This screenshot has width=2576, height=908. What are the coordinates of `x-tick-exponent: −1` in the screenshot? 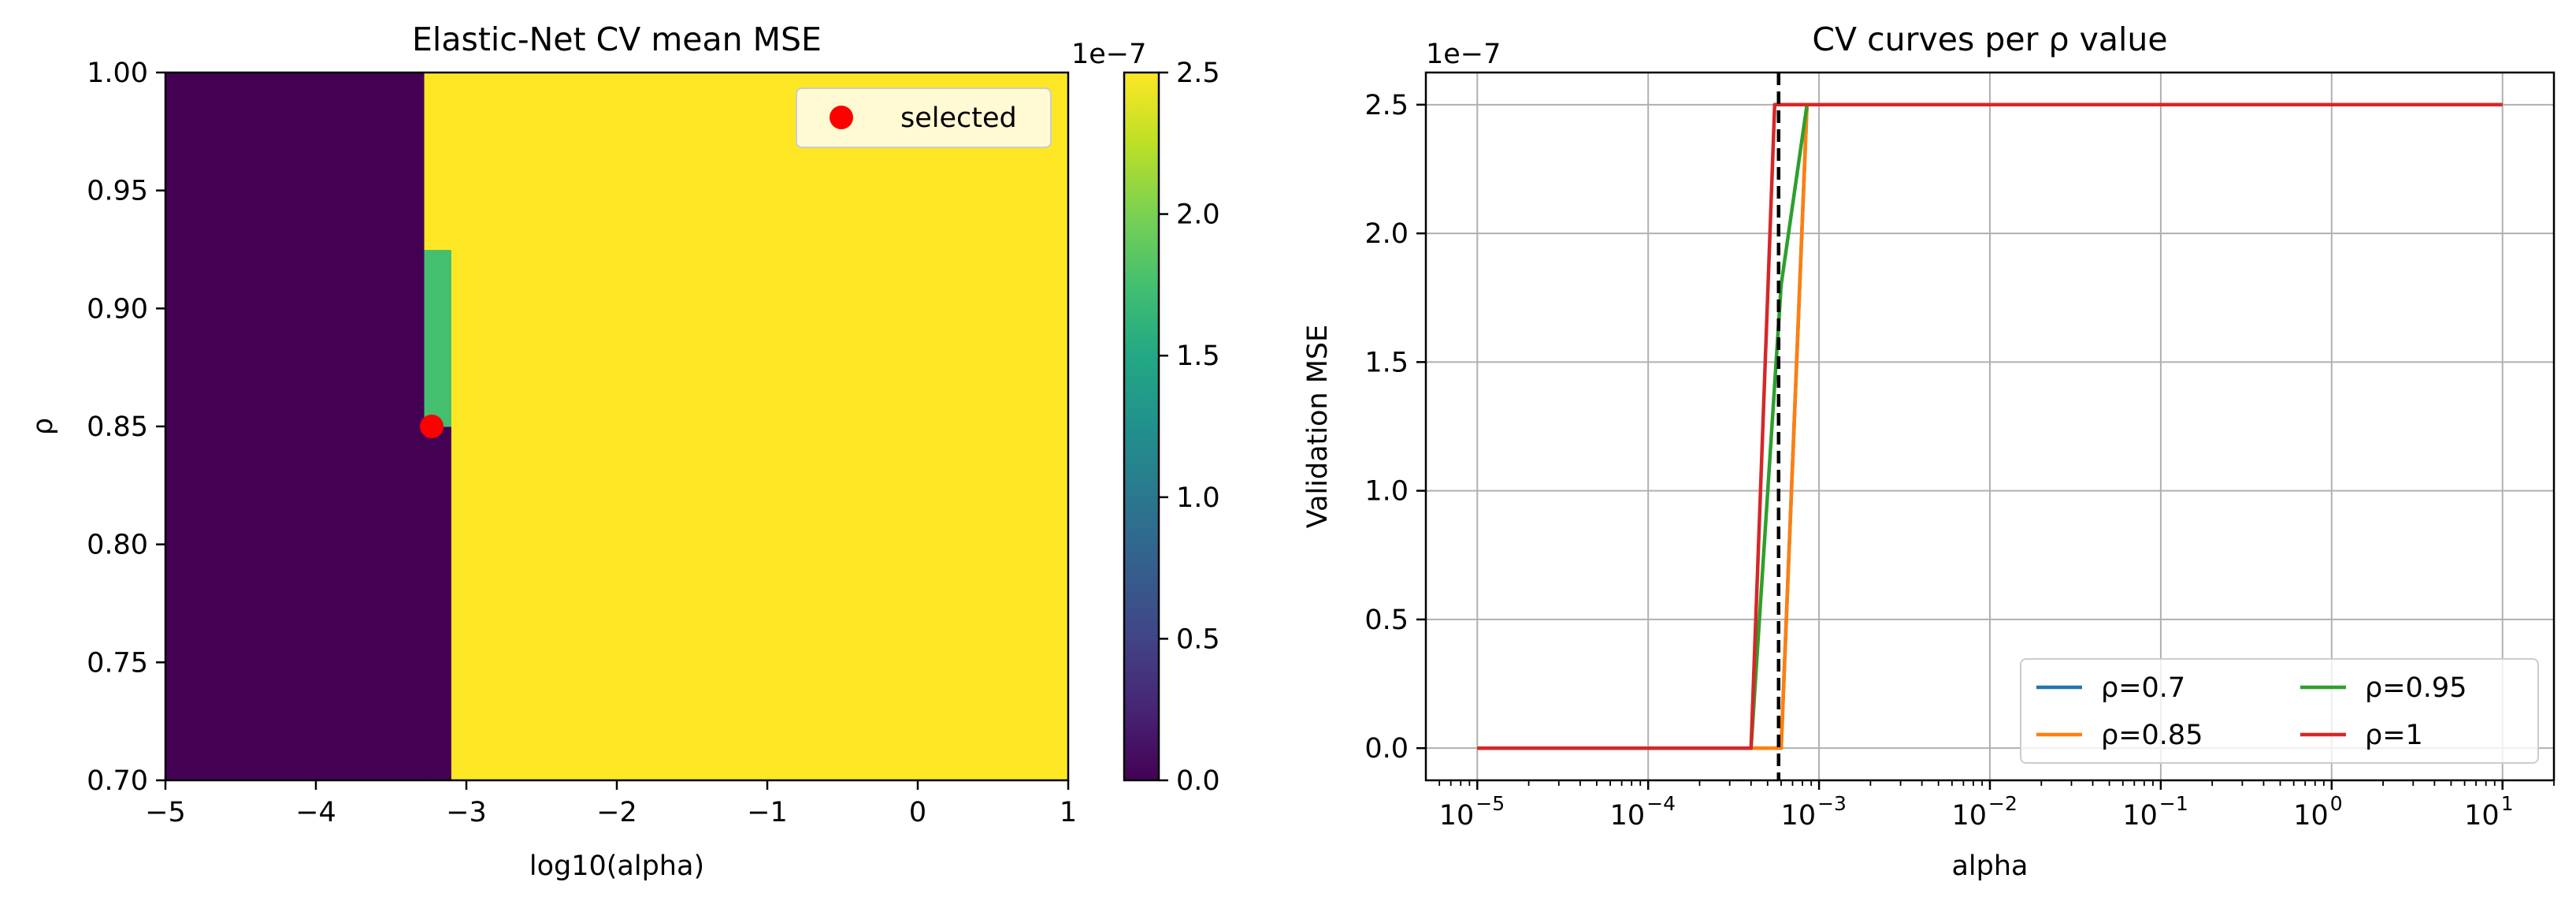 It's located at (2173, 803).